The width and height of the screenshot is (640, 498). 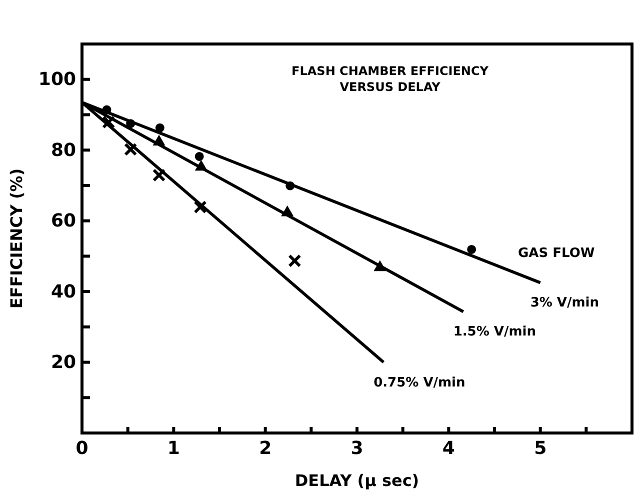 What do you see at coordinates (82, 448) in the screenshot?
I see `x-tick-label: 0` at bounding box center [82, 448].